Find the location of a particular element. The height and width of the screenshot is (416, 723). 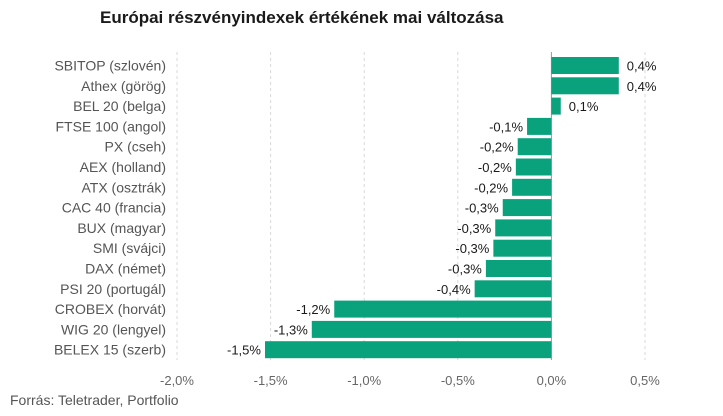

data-label: -1,3% is located at coordinates (291, 329).